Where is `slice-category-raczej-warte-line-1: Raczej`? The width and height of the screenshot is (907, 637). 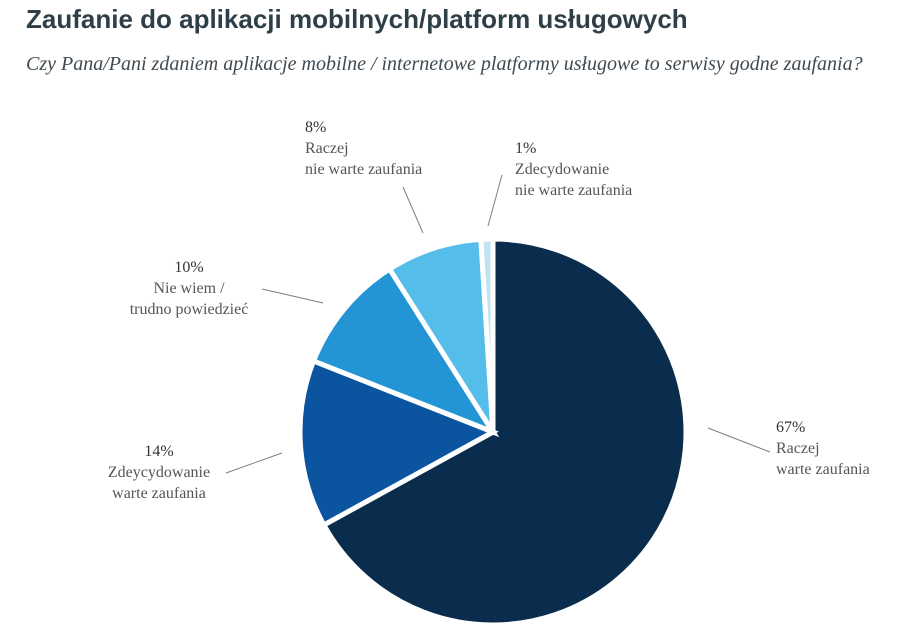
slice-category-raczej-warte-line-1: Raczej is located at coordinates (798, 448).